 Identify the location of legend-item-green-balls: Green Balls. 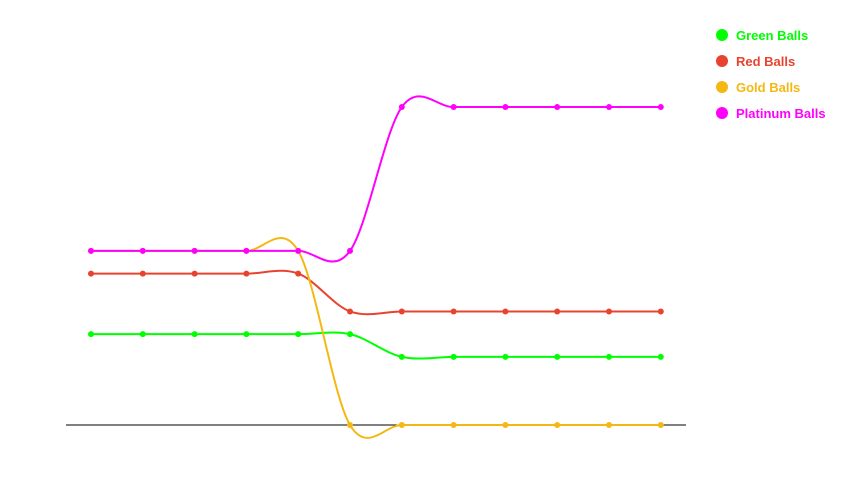
(771, 35).